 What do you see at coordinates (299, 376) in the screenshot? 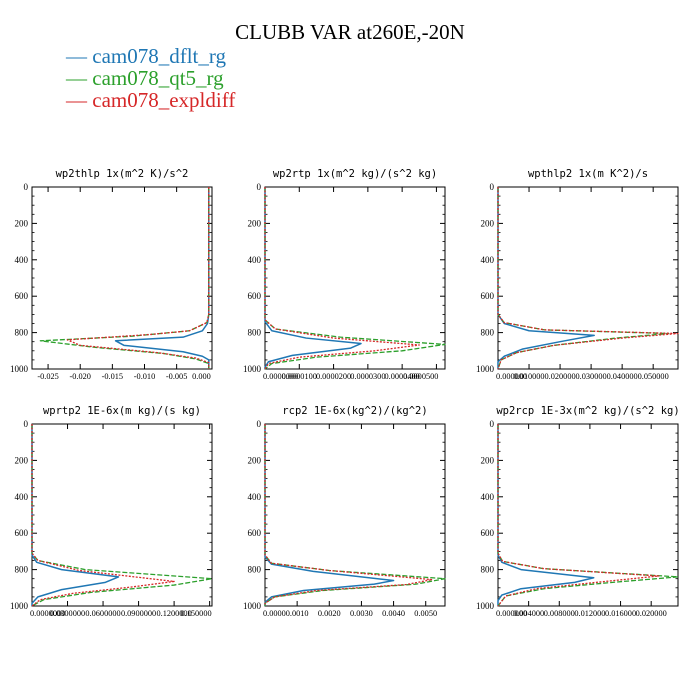
I see `x-tick-label: 0.0000100` at bounding box center [299, 376].